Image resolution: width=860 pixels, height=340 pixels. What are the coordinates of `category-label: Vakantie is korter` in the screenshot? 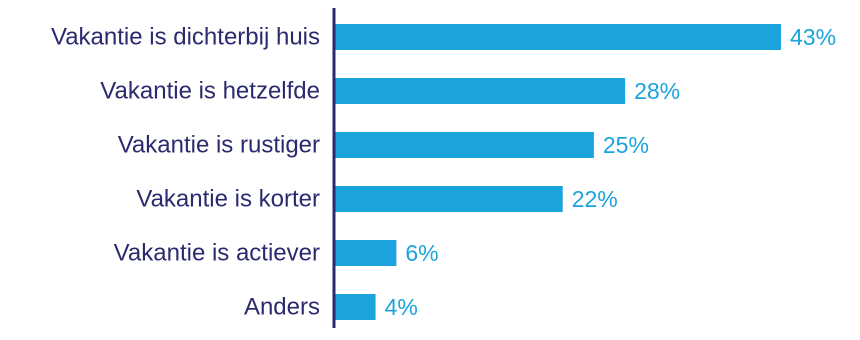 It's located at (228, 199).